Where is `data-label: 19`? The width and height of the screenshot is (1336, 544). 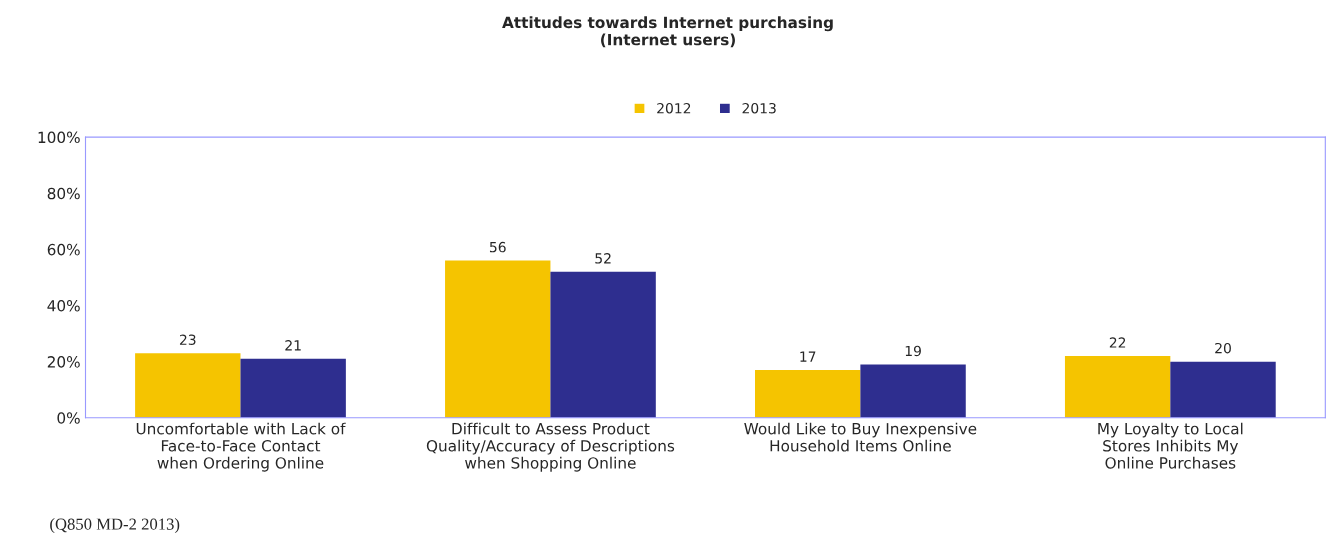 data-label: 19 is located at coordinates (913, 351).